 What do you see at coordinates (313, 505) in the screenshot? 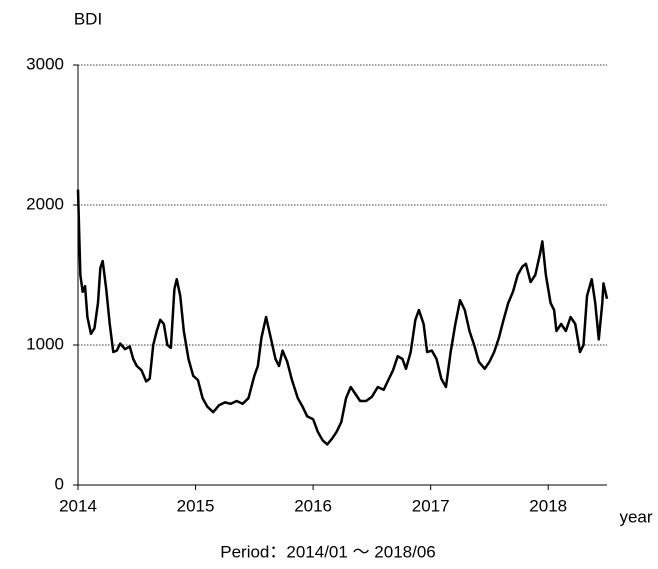
I see `x-tick-label: 2016` at bounding box center [313, 505].